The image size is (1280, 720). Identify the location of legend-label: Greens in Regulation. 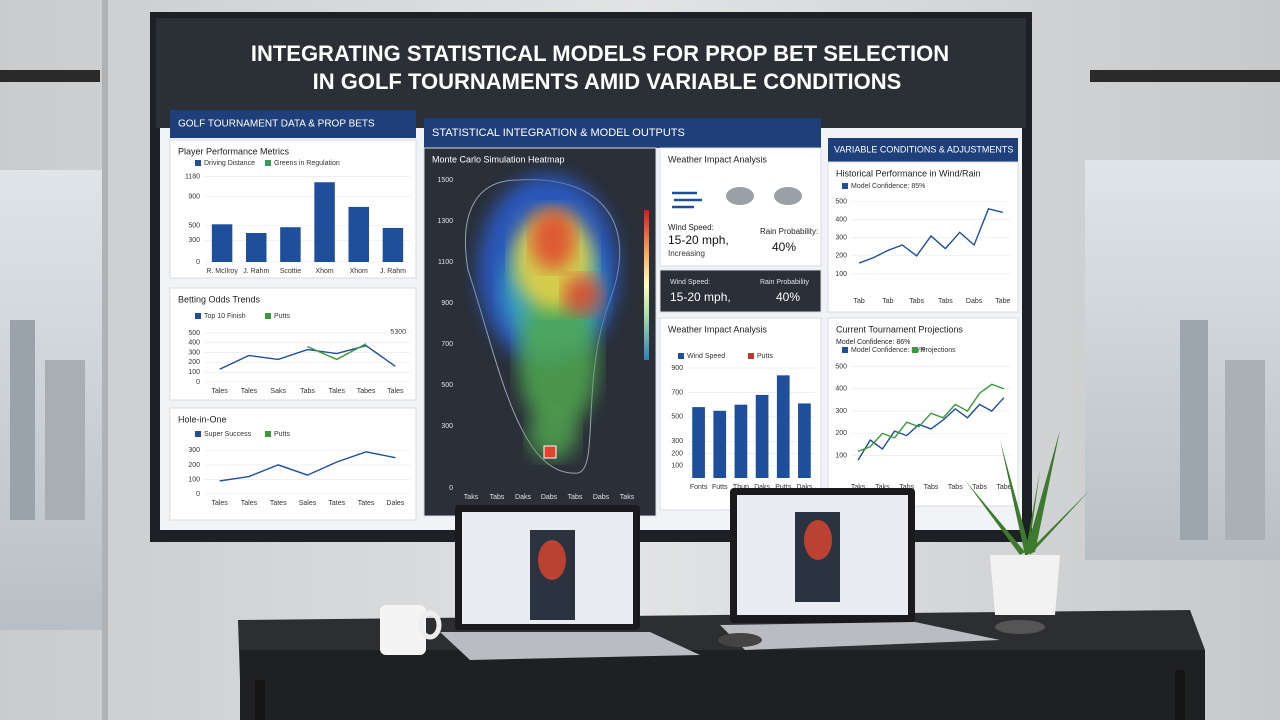
(307, 163).